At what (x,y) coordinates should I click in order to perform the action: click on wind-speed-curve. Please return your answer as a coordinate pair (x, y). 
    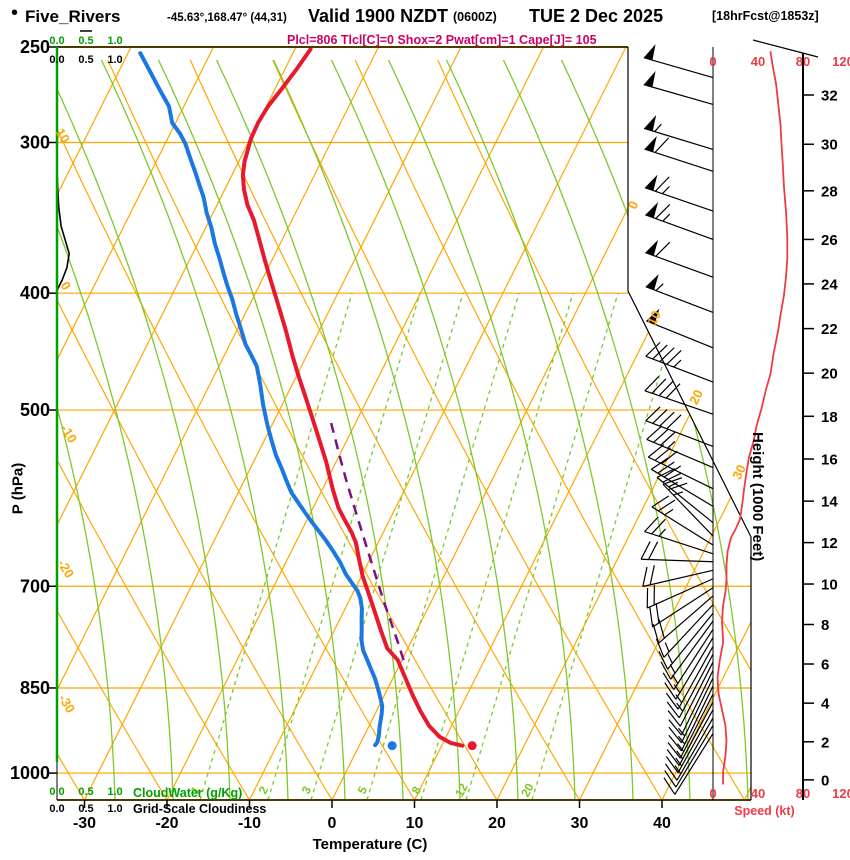
    Looking at the image, I should click on (752, 418).